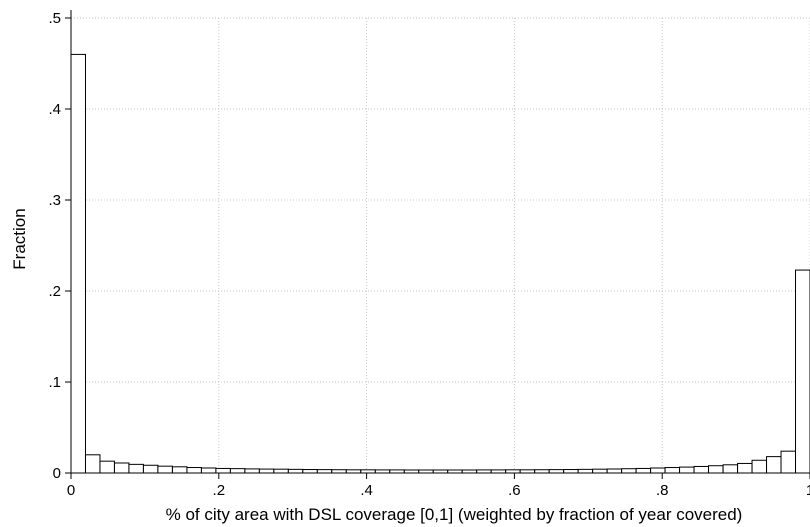 The image size is (810, 527). Describe the element at coordinates (438, 490) in the screenshot. I see `x-tick-labels: 0 .2 .4 .6 .8 1` at that location.